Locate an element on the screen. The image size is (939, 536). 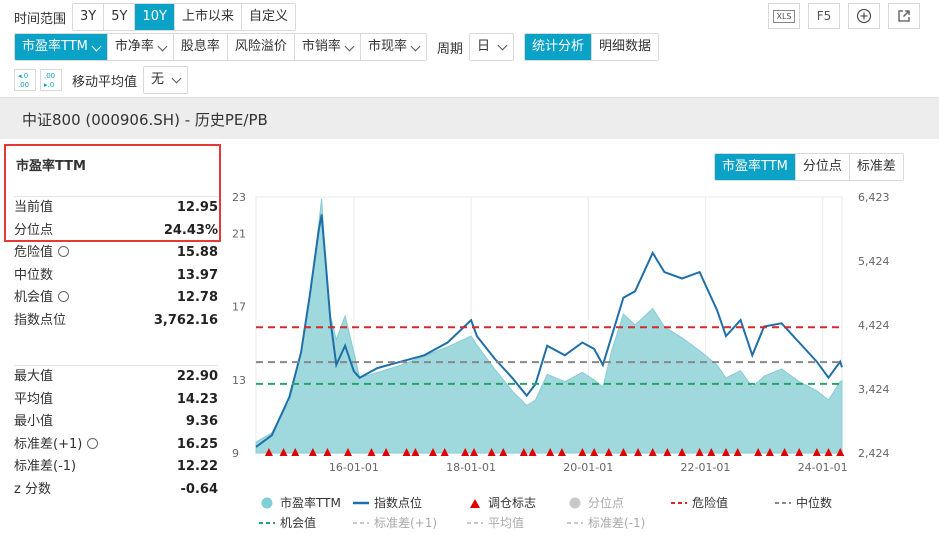
stat-label-text: 指数点位 is located at coordinates (40, 320).